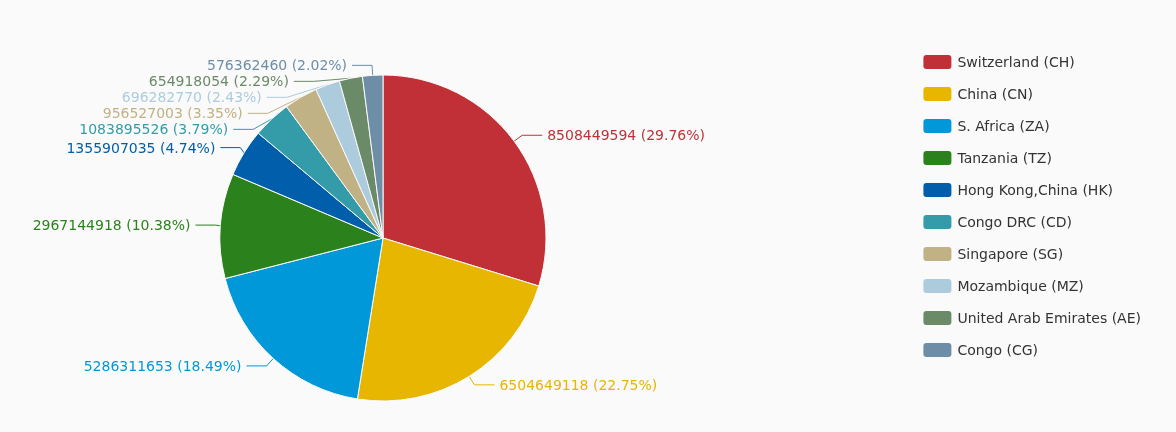  Describe the element at coordinates (1010, 254) in the screenshot. I see `legend-label: Singapore (SG)` at that location.